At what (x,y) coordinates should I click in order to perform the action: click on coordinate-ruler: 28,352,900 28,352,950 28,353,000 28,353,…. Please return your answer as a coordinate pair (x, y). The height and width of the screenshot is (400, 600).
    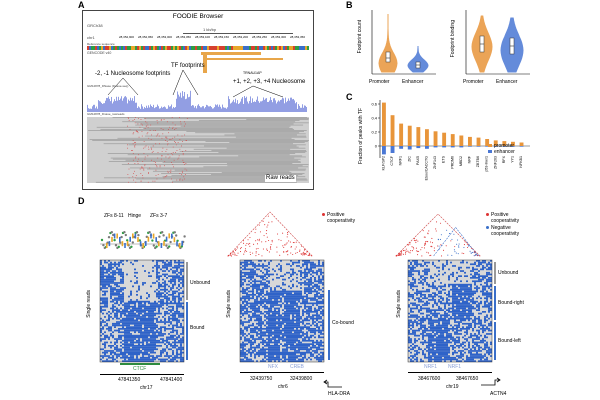
    Looking at the image, I should click on (212, 38).